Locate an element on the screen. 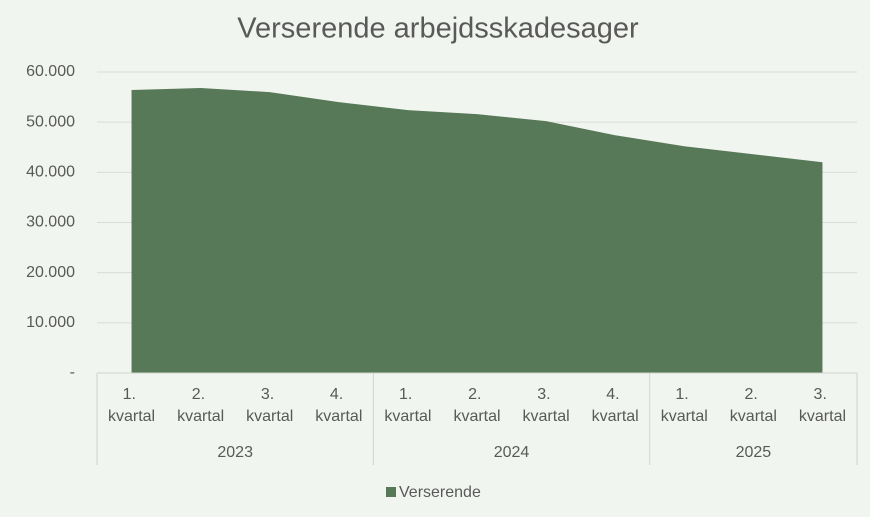 The width and height of the screenshot is (870, 517). legend-swatch is located at coordinates (391, 492).